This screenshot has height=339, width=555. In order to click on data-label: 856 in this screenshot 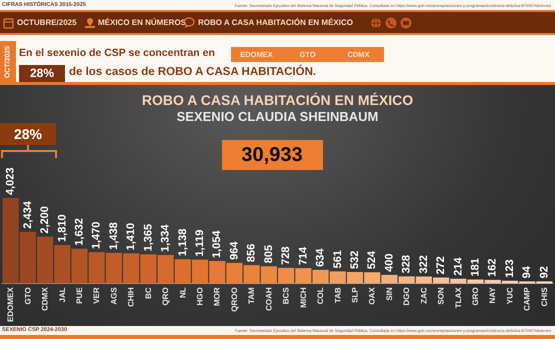, I will do `click(252, 253)`.